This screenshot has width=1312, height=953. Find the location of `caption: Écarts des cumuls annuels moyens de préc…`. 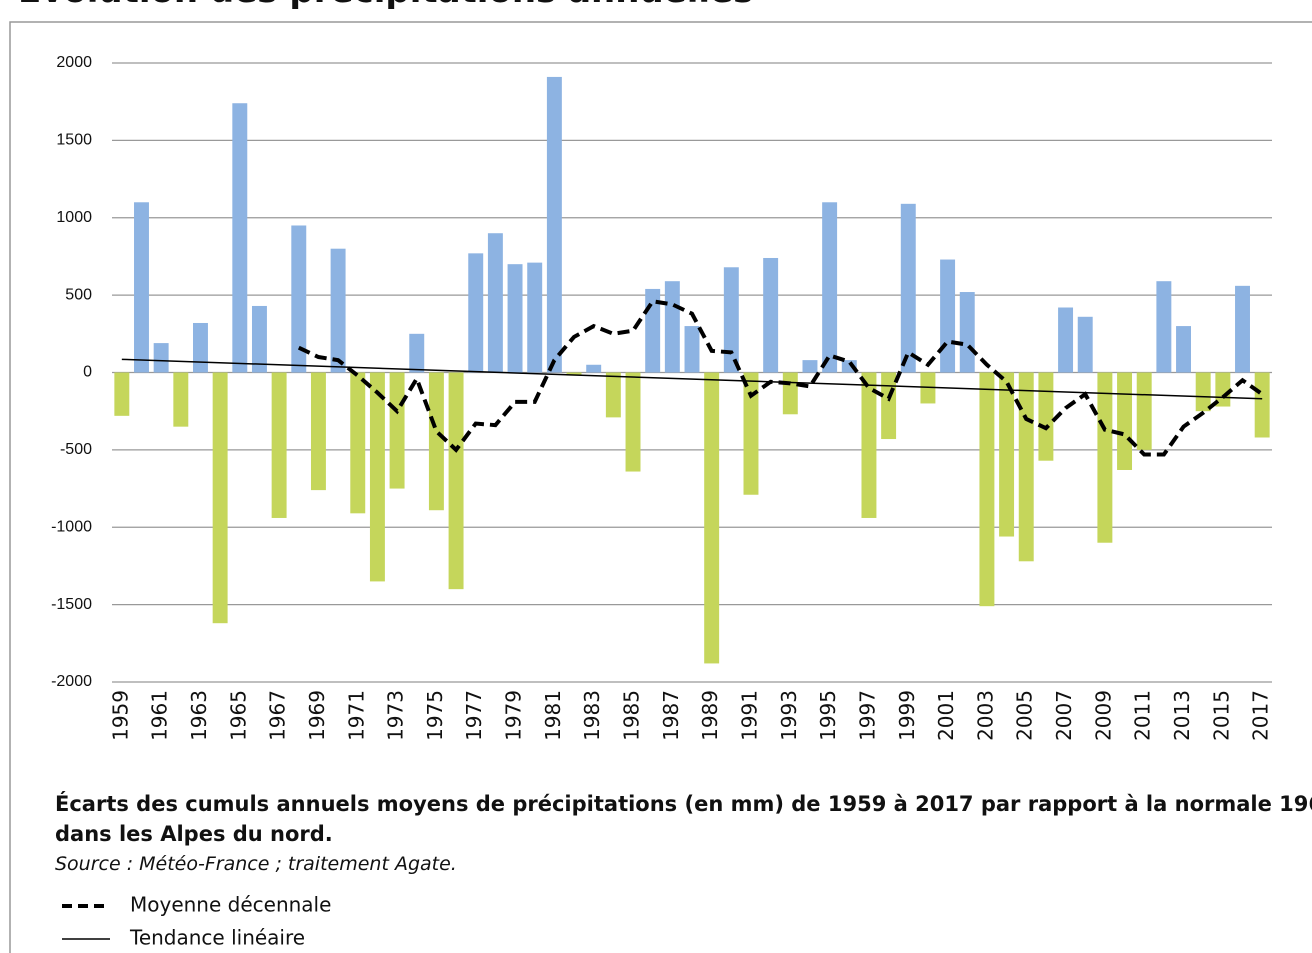

caption: Écarts des cumuls annuels moyens de préc… is located at coordinates (683, 803).